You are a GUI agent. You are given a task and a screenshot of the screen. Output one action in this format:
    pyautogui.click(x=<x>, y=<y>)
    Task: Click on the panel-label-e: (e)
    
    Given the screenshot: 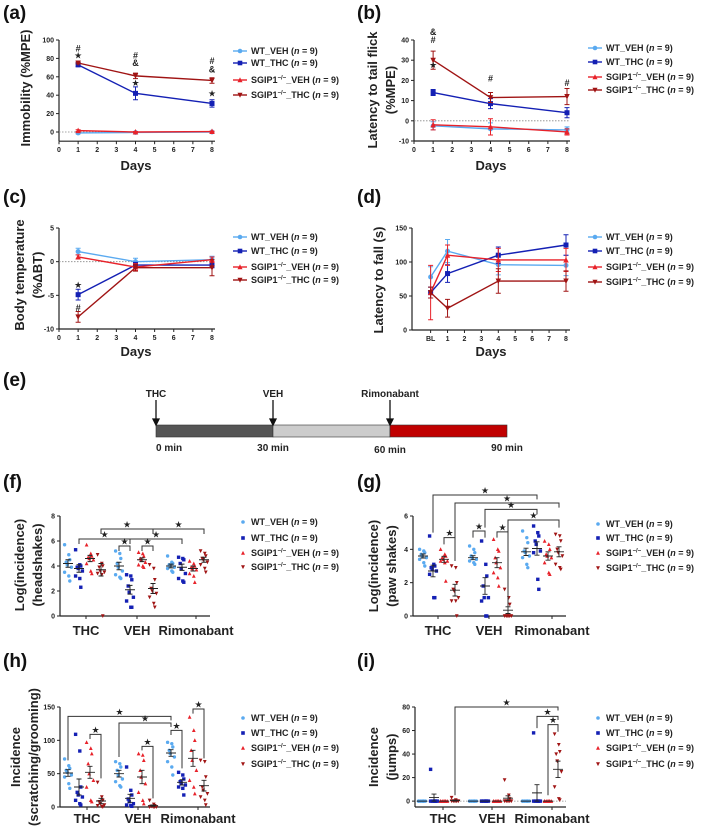 What is the action you would take?
    pyautogui.click(x=14, y=380)
    